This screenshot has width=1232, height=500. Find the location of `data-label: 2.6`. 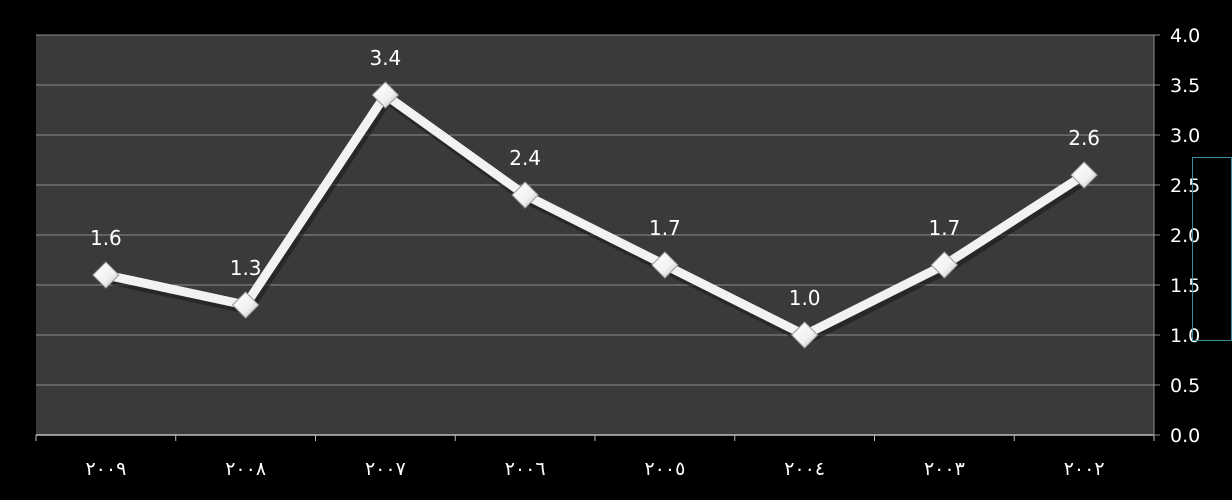

data-label: 2.6 is located at coordinates (1084, 138).